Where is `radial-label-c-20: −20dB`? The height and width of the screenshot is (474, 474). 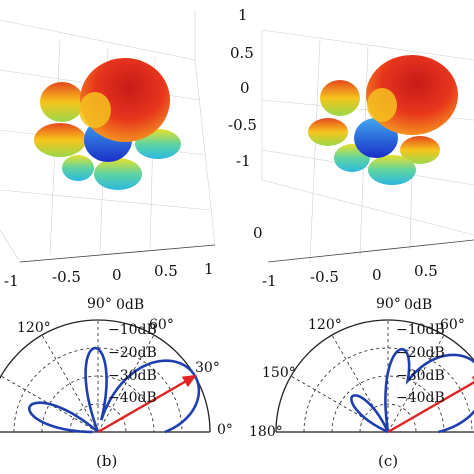
radial-label-c-20: −20dB is located at coordinates (420, 353).